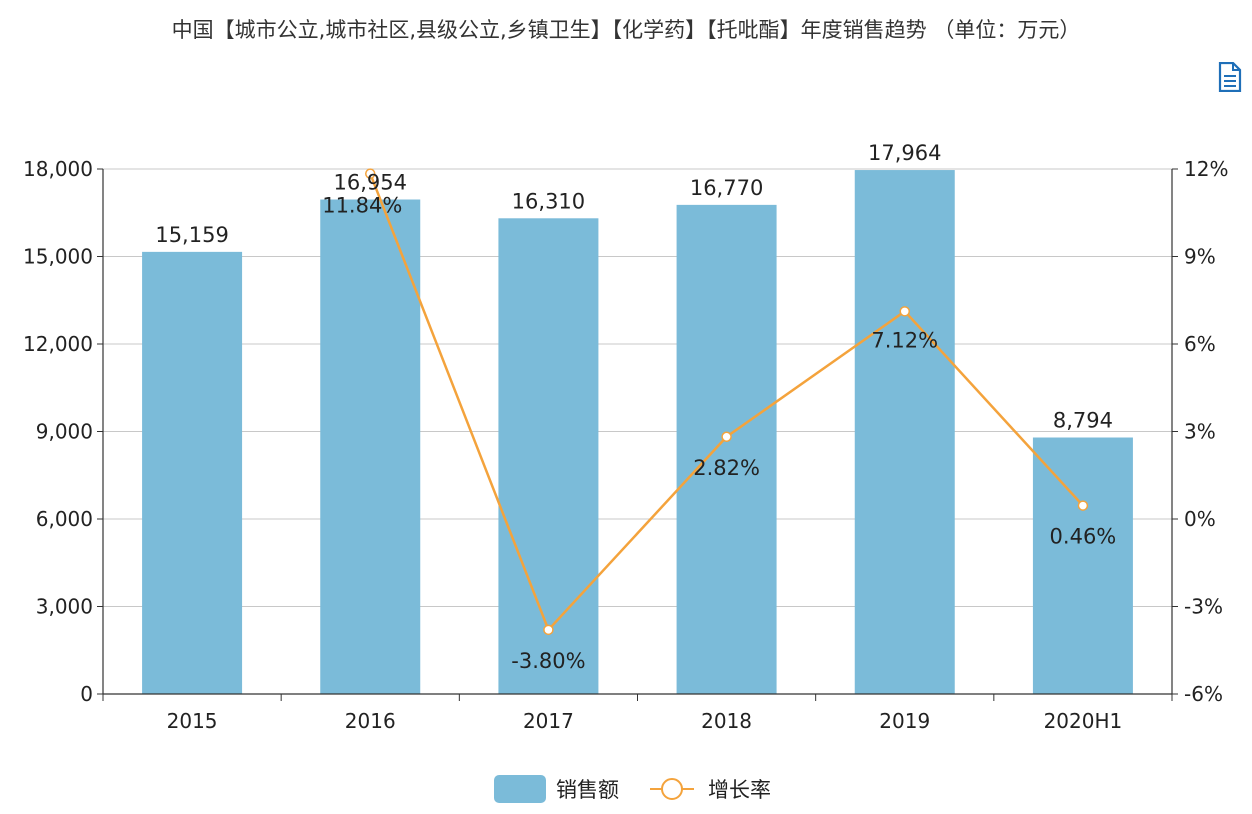  Describe the element at coordinates (1083, 721) in the screenshot. I see `x-tick-label: 2020H1` at that location.